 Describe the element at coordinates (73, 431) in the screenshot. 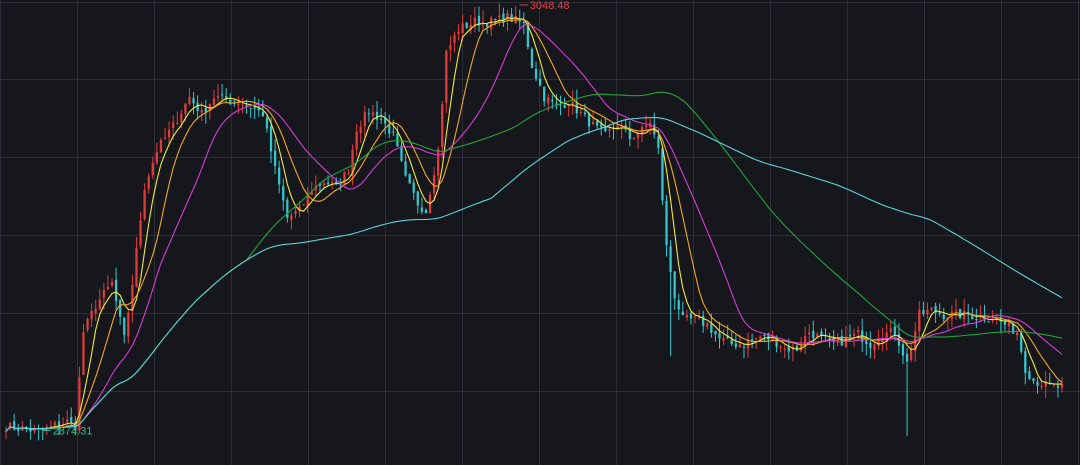

I see `annotation-low-label: 2874.31` at that location.